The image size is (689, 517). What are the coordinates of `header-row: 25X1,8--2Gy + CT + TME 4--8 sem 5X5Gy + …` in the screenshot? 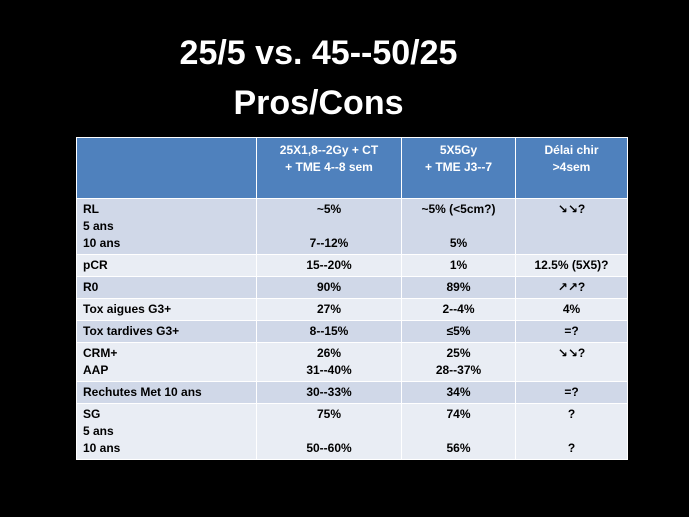 It's located at (352, 168).